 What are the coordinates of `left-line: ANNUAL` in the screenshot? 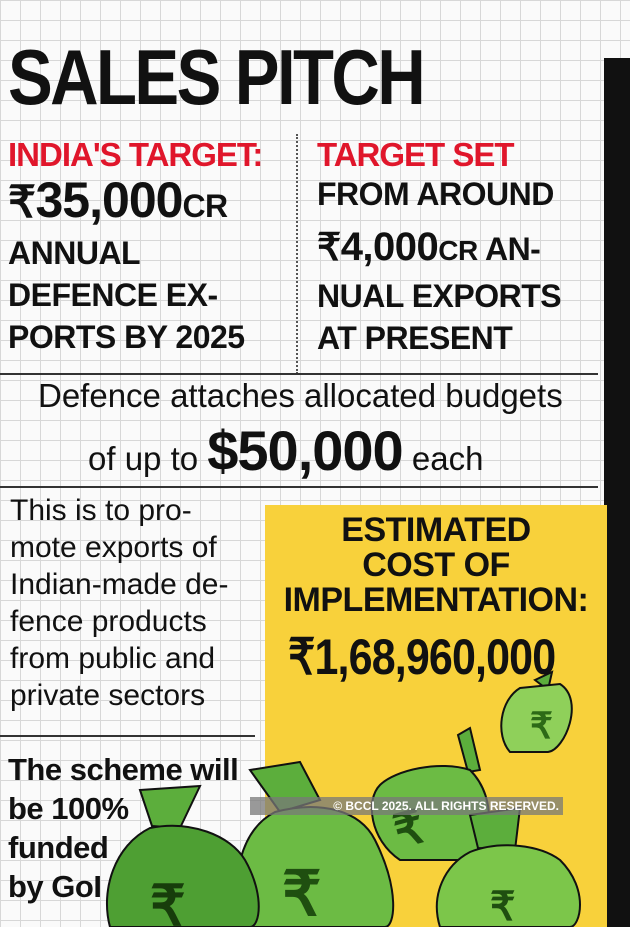 It's located at (74, 253).